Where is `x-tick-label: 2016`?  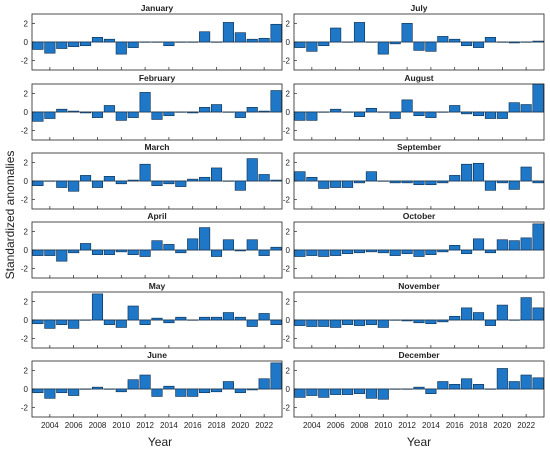
x-tick-label: 2016 is located at coordinates (455, 425).